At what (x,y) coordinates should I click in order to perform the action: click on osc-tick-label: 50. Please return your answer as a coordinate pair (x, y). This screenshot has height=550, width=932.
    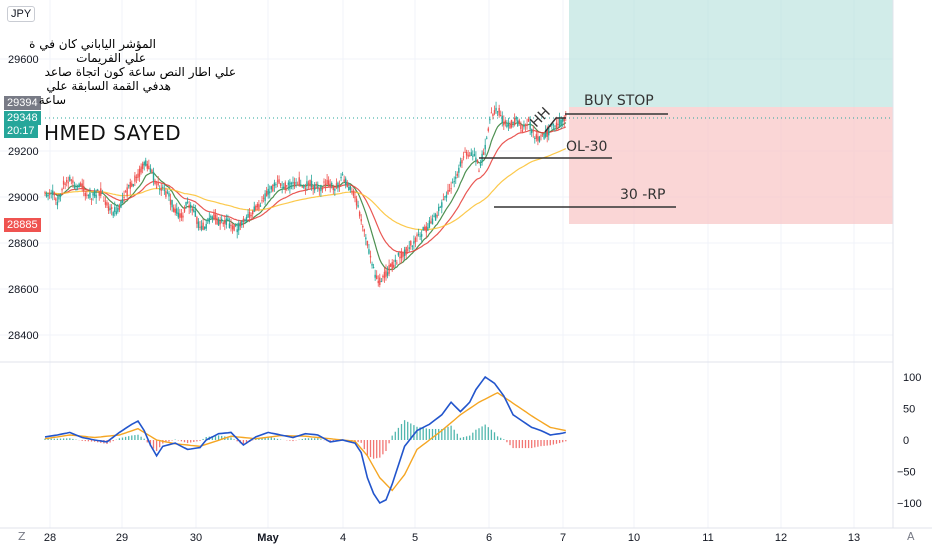
    Looking at the image, I should click on (909, 410).